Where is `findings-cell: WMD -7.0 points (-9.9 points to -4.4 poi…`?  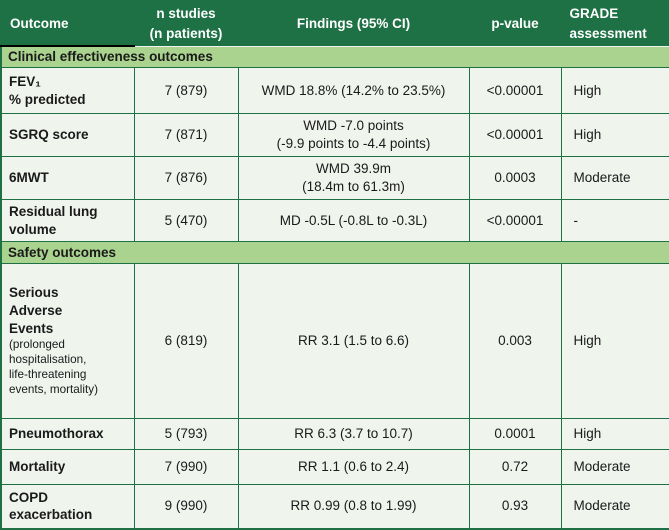
findings-cell: WMD -7.0 points (-9.9 points to -4.4 poi… is located at coordinates (353, 135).